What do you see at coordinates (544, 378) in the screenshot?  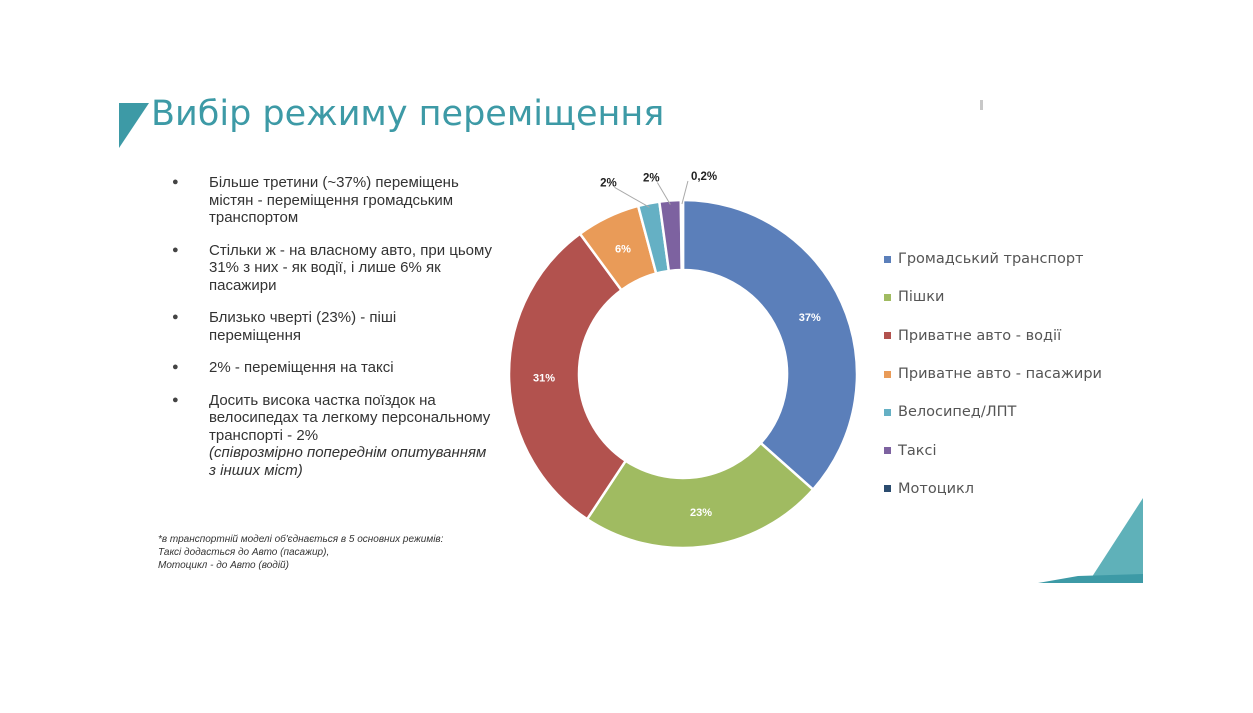 I see `data-label-2: 31%` at bounding box center [544, 378].